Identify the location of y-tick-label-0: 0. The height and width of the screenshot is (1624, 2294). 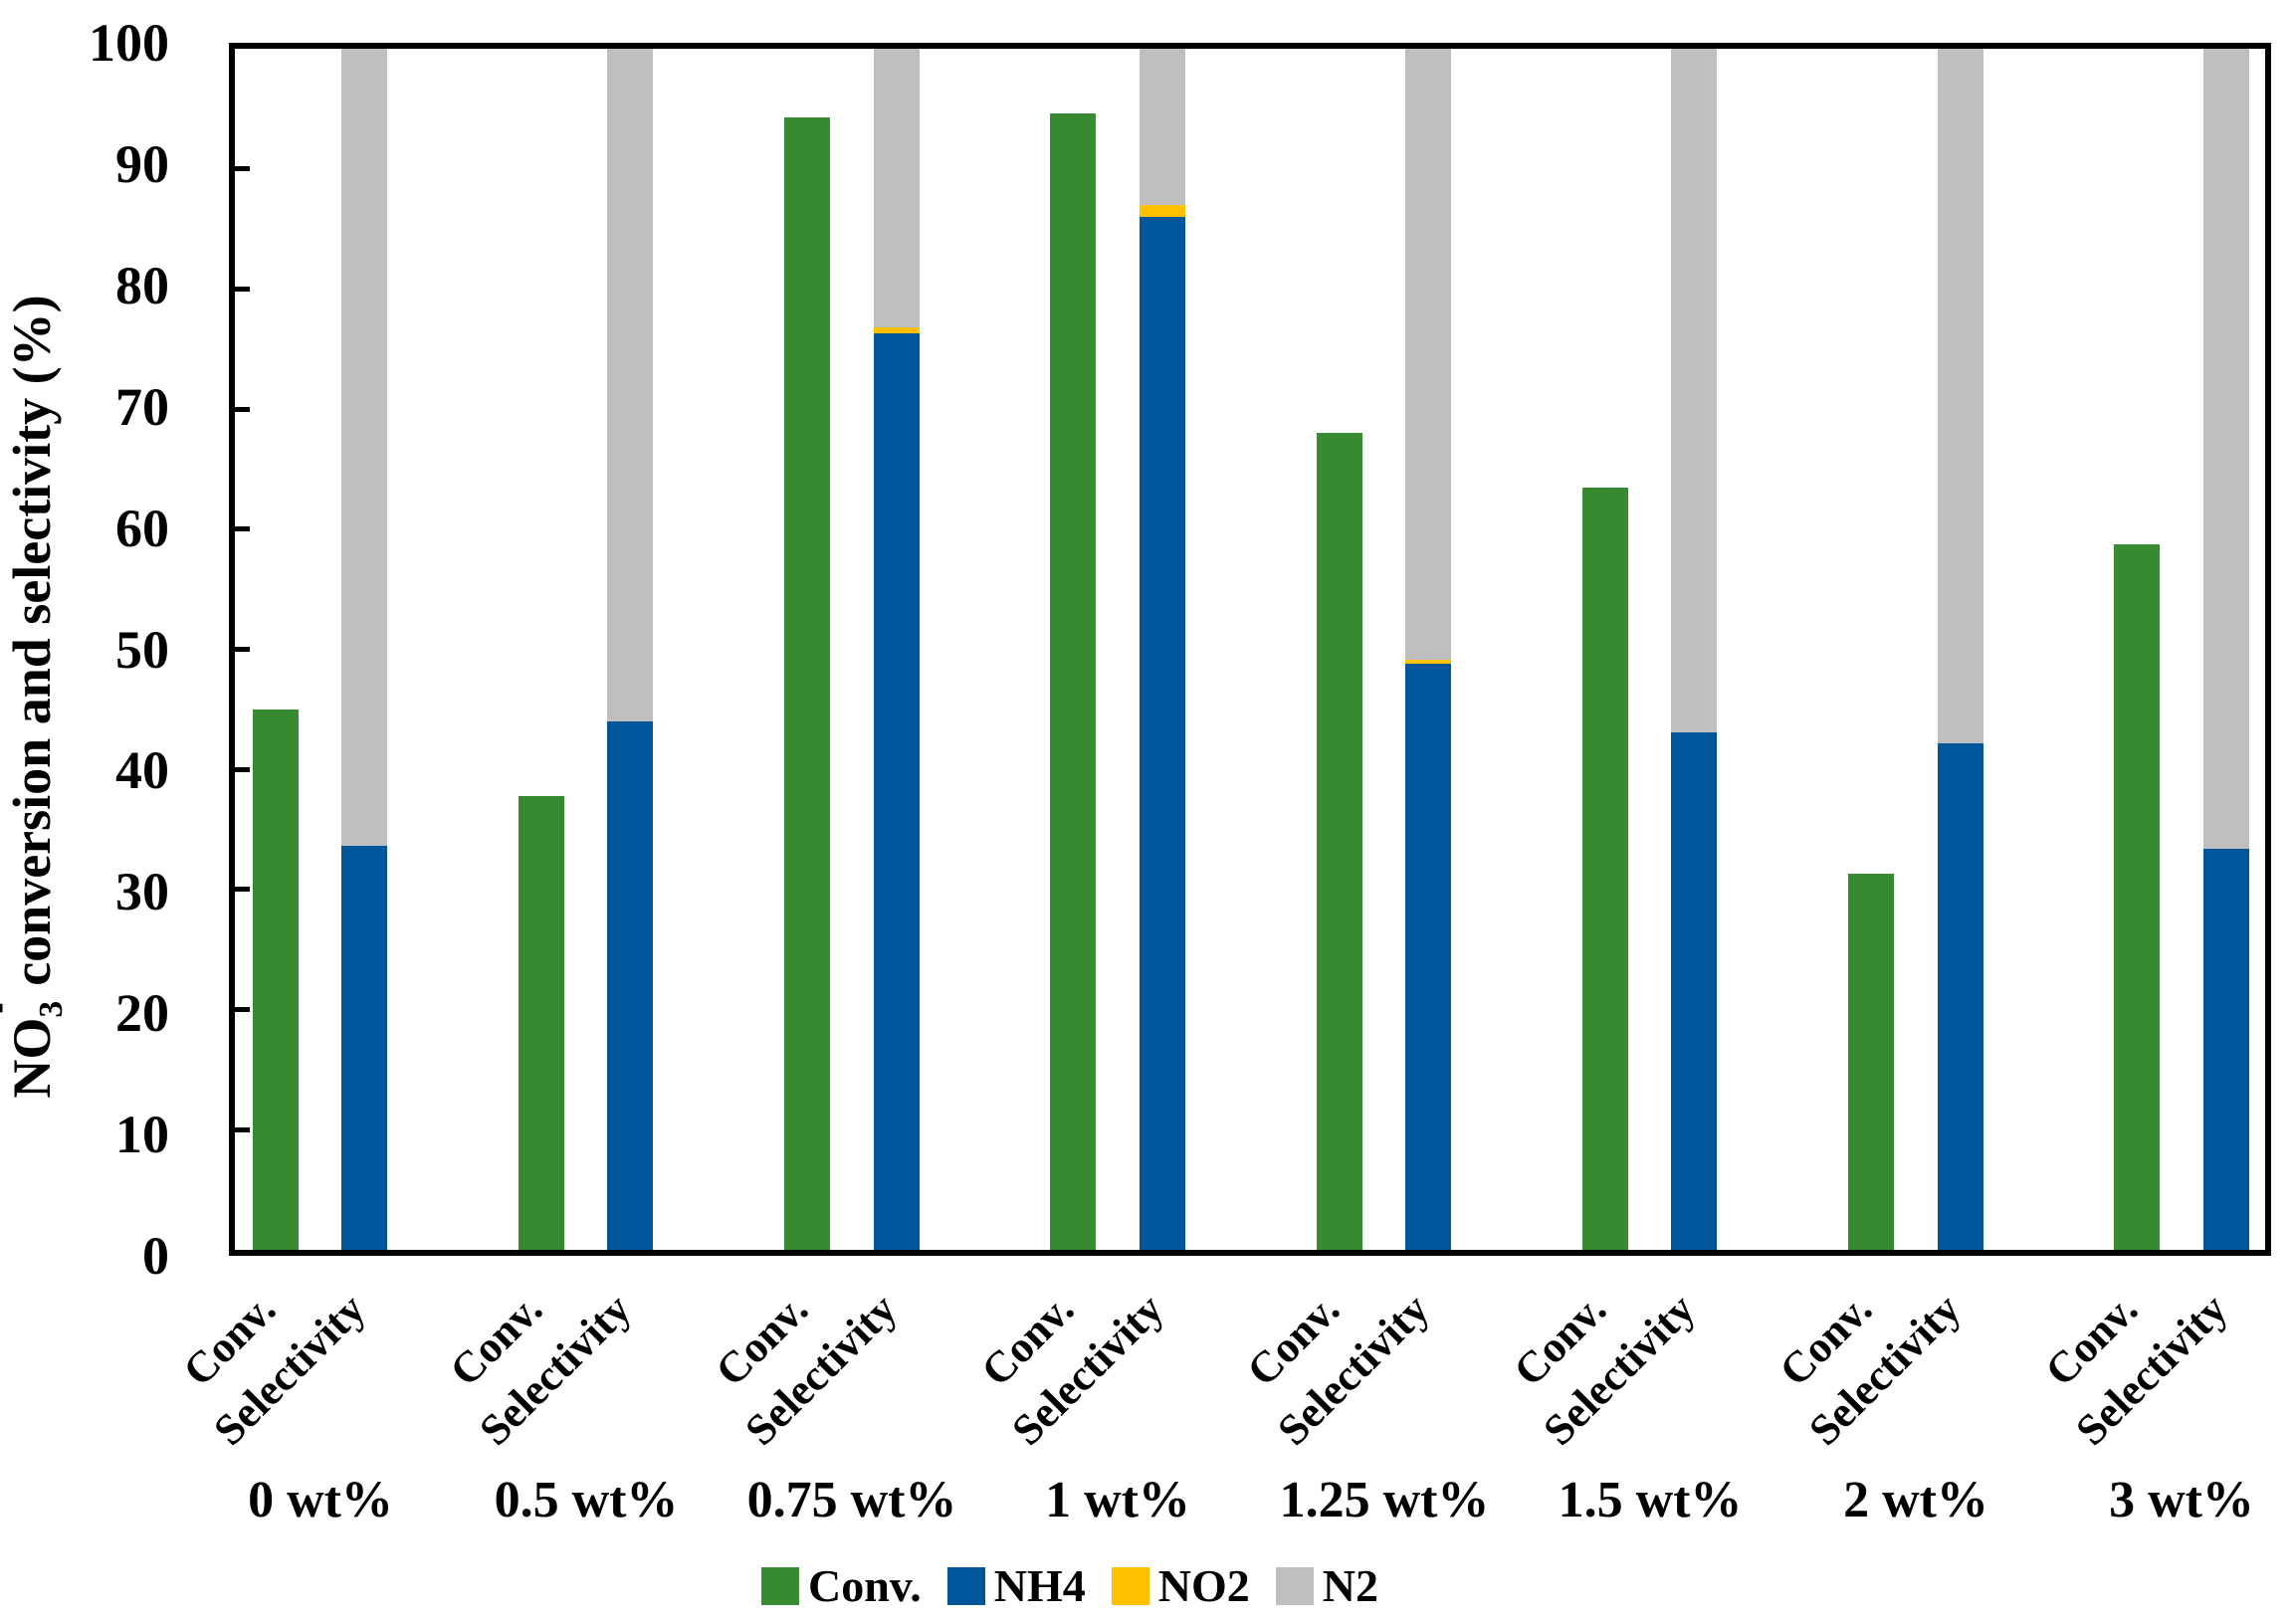
(155, 1256).